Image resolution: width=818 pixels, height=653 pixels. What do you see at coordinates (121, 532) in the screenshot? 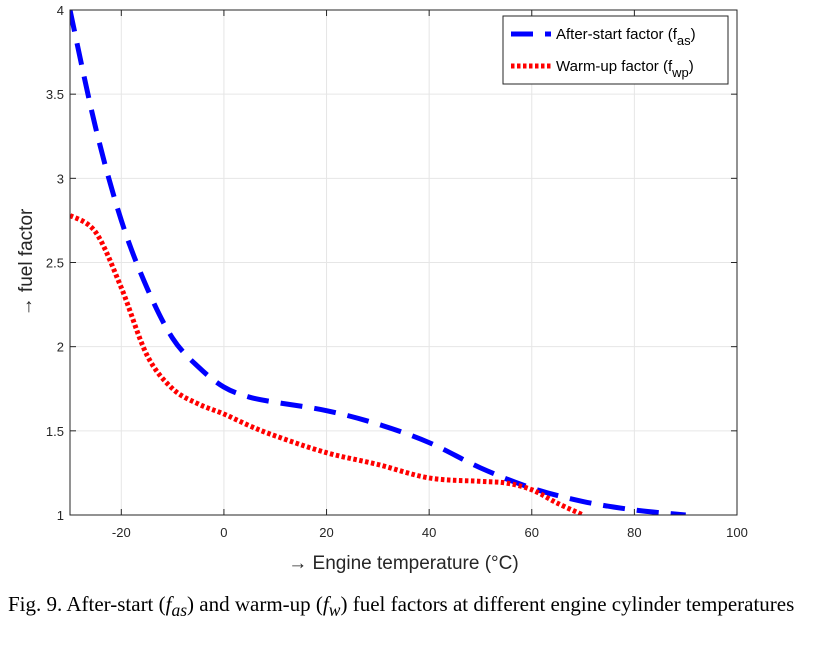
I see `x-tick-label: -20` at bounding box center [121, 532].